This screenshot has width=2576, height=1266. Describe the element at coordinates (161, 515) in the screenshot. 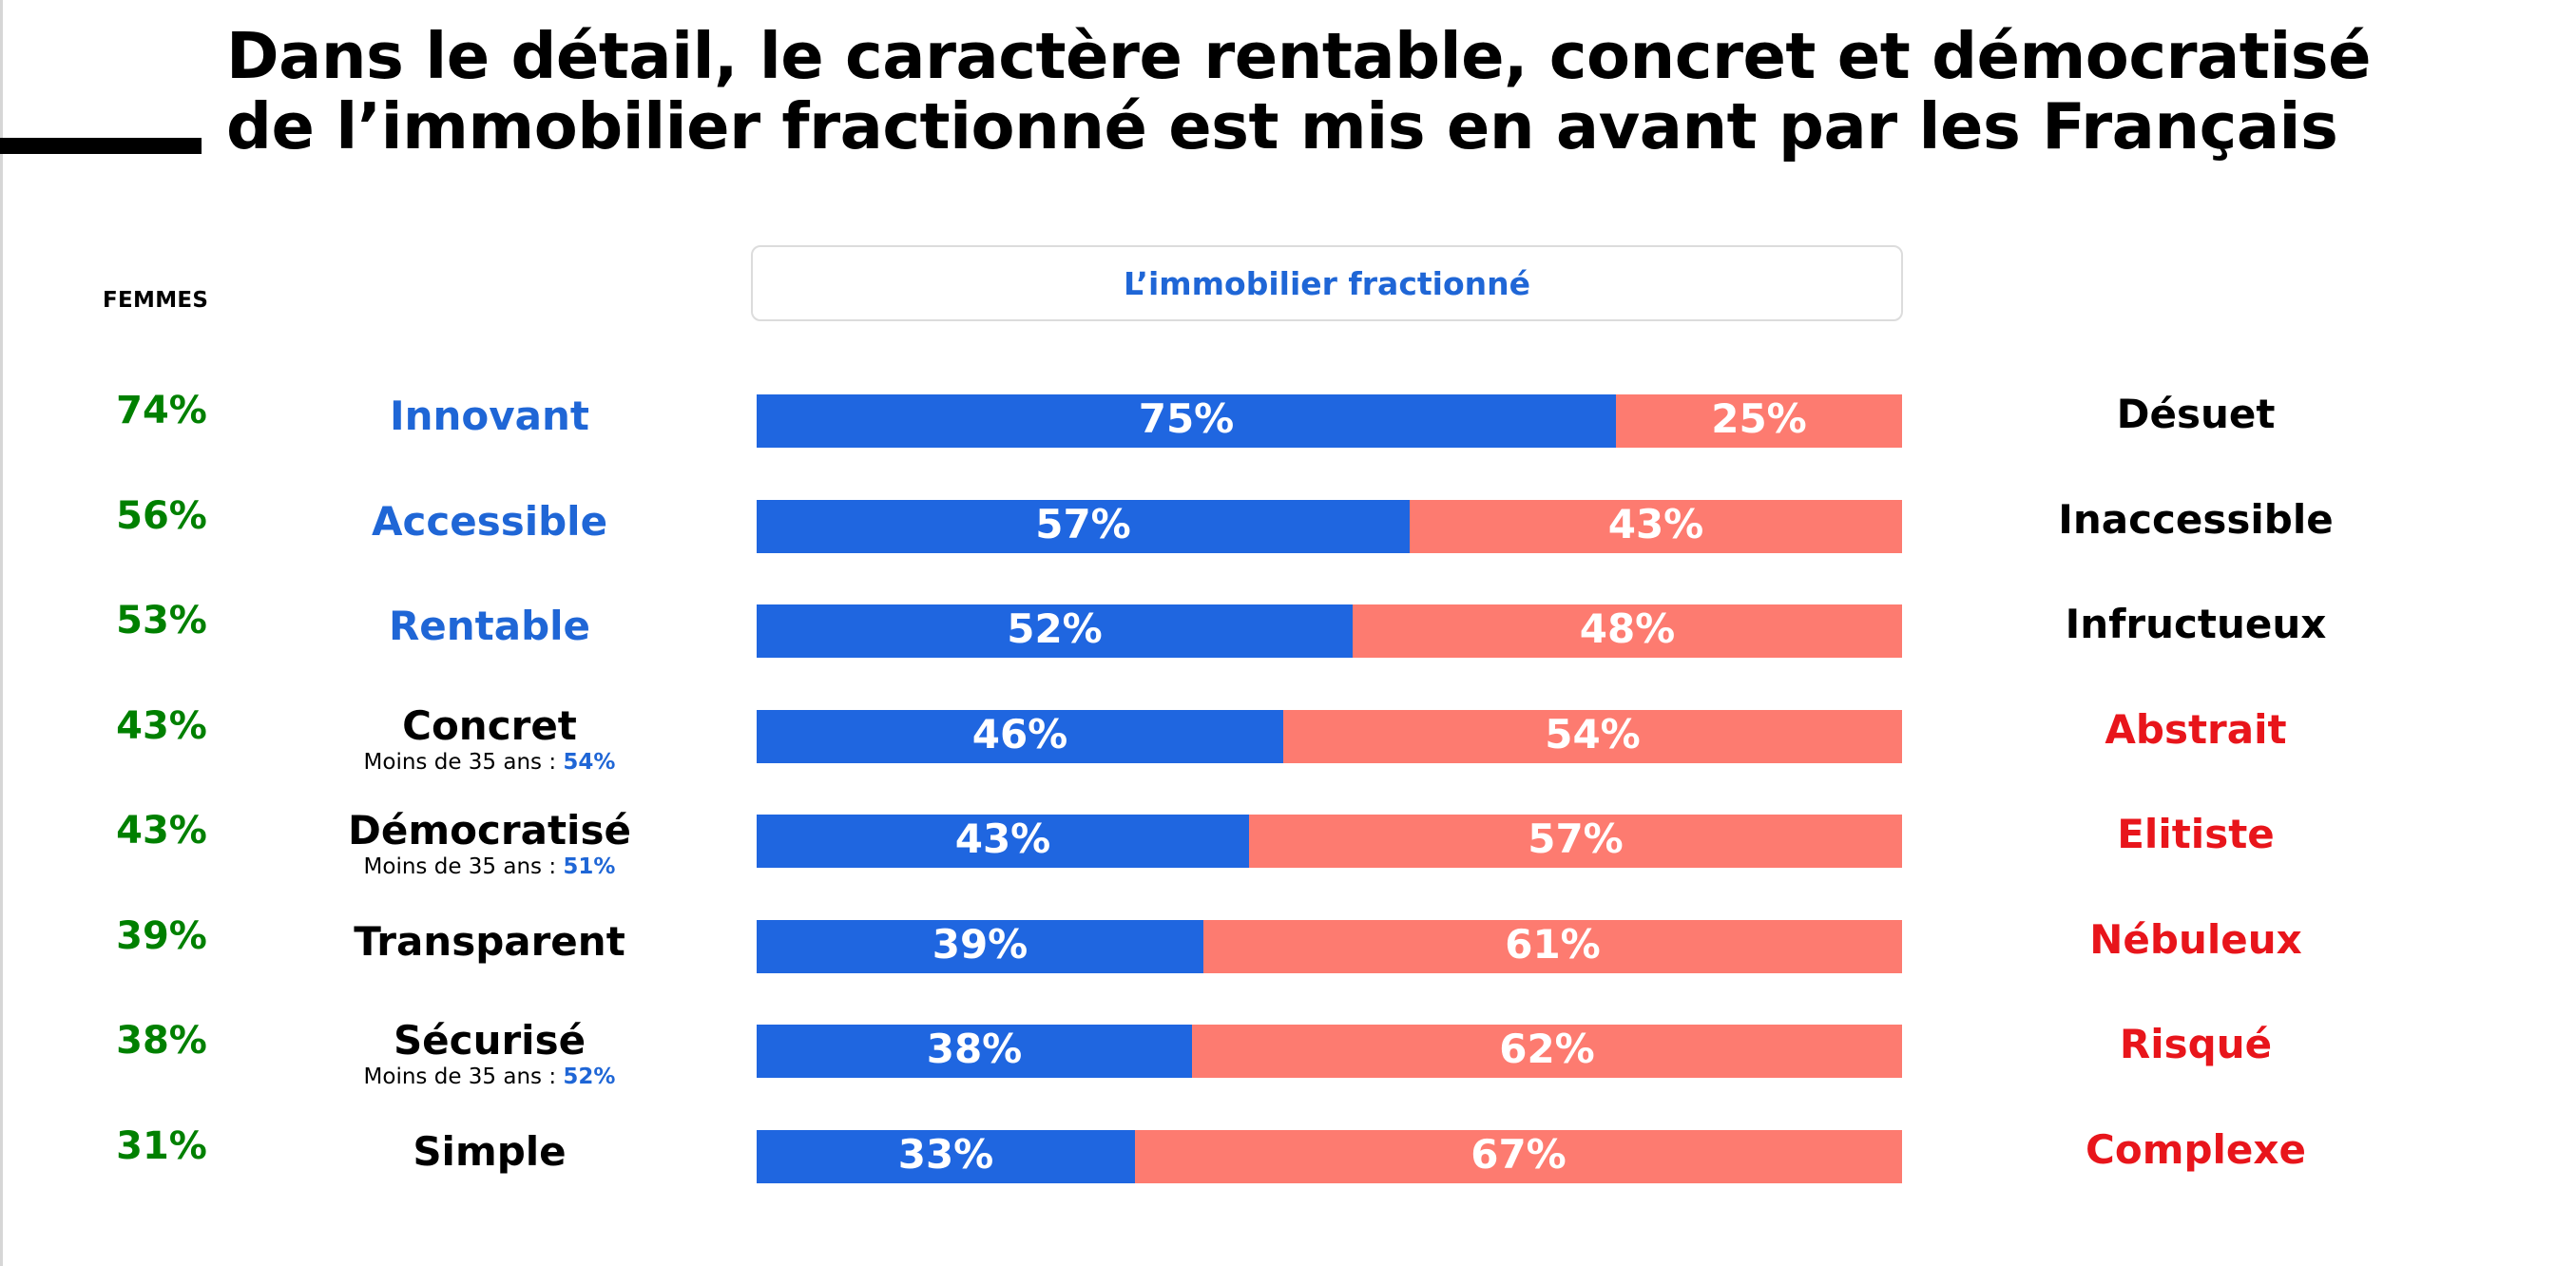

I see `women-percentage: 56%` at that location.